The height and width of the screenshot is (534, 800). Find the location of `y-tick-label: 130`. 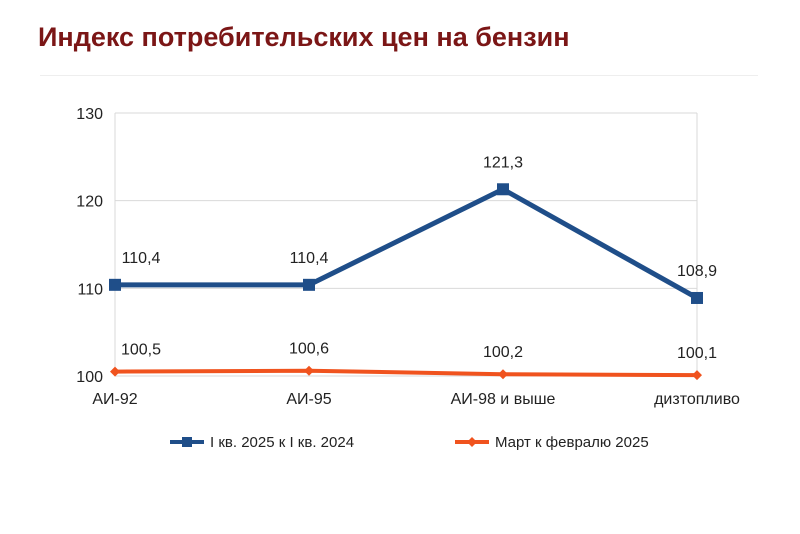

y-tick-label: 130 is located at coordinates (89, 114).